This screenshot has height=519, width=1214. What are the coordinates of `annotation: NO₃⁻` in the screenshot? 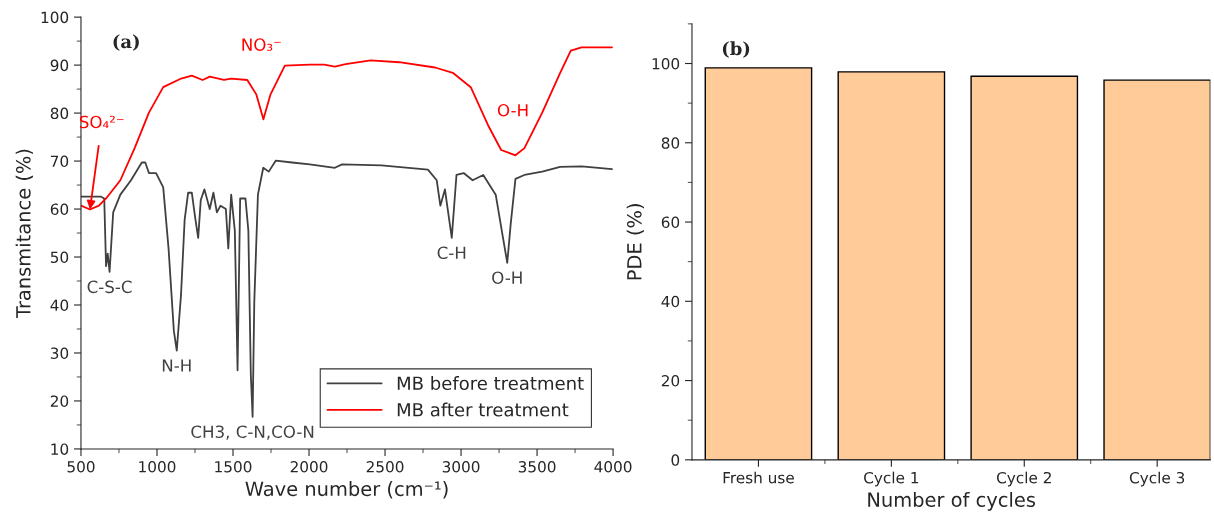 It's located at (261, 44).